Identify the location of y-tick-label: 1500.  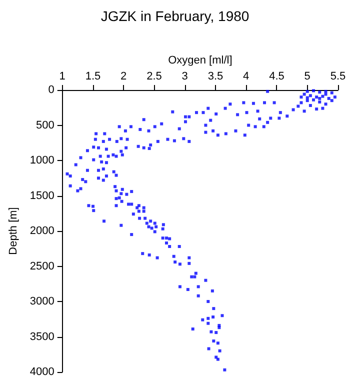
(42, 196).